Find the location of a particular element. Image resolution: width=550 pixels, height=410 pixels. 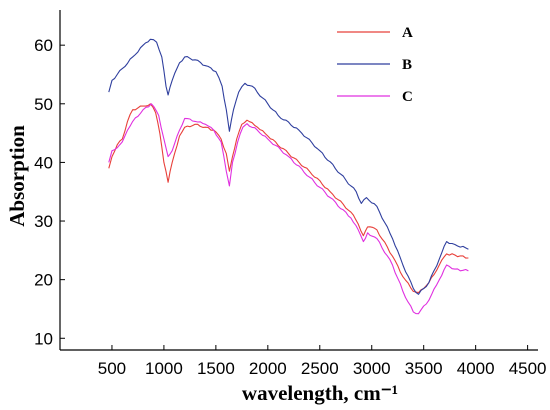

legend: ABC is located at coordinates (375, 65).